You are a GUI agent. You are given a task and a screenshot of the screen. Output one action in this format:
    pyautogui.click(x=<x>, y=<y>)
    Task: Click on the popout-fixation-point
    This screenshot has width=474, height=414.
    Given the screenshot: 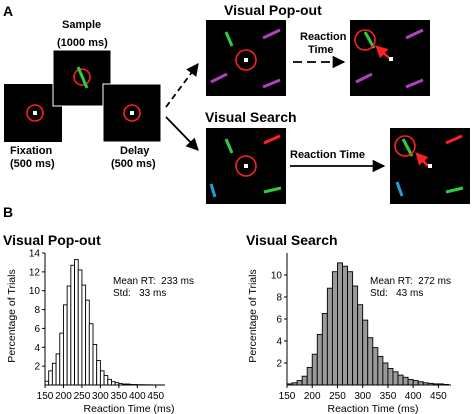 What is the action you would take?
    pyautogui.click(x=246, y=60)
    